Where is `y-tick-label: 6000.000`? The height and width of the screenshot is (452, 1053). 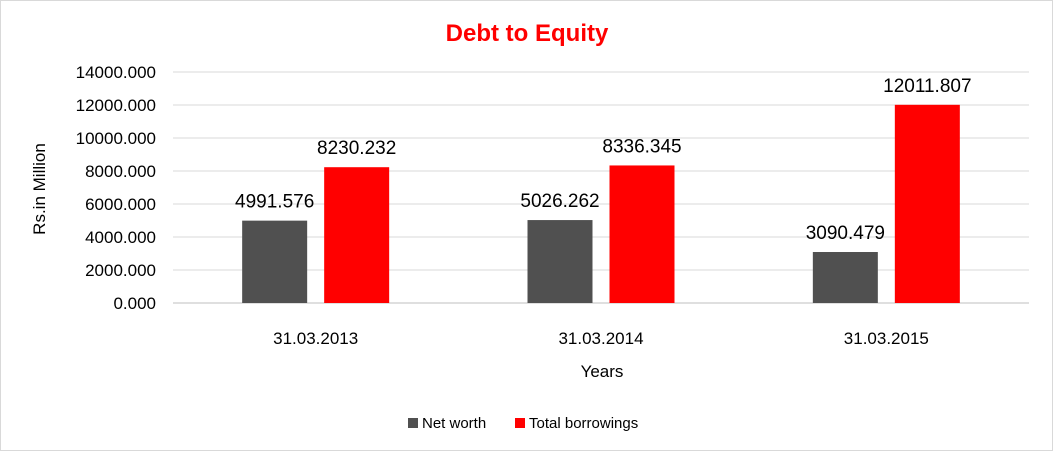
y-tick-label: 6000.000 is located at coordinates (120, 204).